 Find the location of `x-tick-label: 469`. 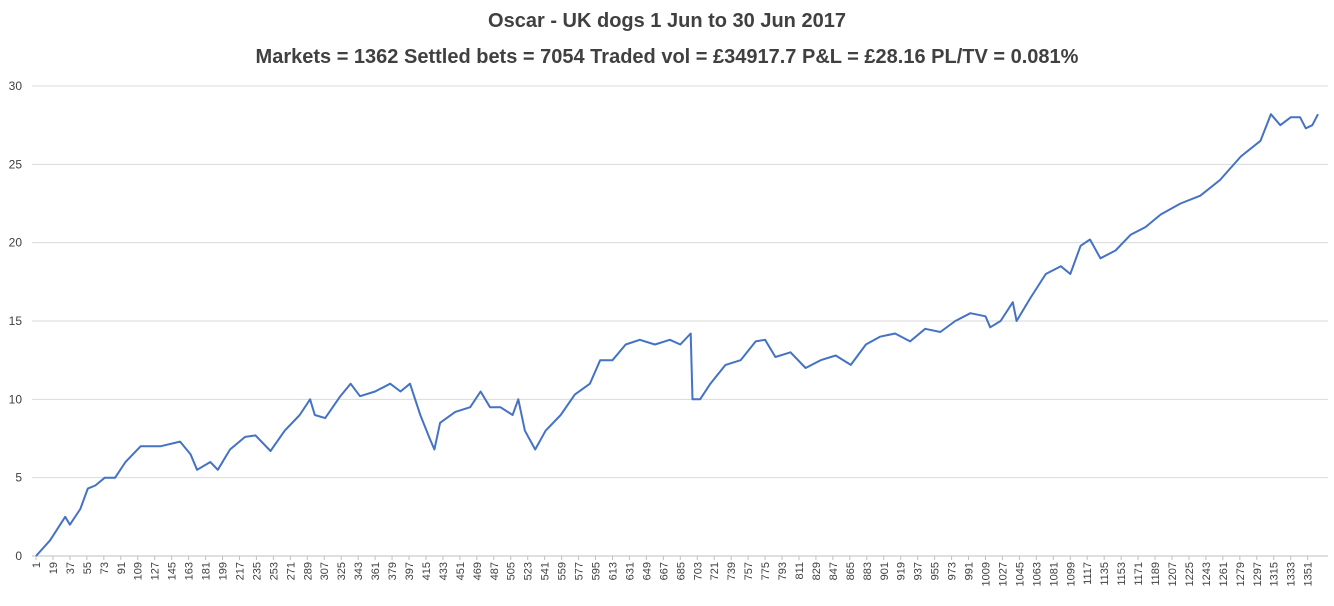

x-tick-label: 469 is located at coordinates (478, 571).